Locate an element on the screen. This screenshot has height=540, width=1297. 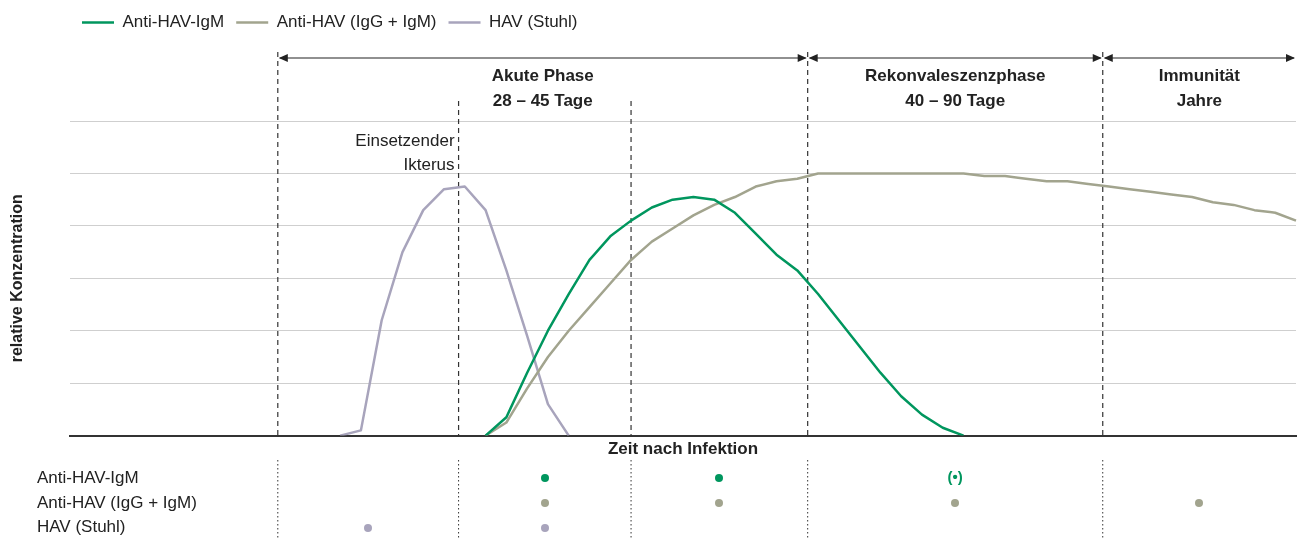
text: Anti-HAV (IgG + IgM) is located at coordinates (117, 502).